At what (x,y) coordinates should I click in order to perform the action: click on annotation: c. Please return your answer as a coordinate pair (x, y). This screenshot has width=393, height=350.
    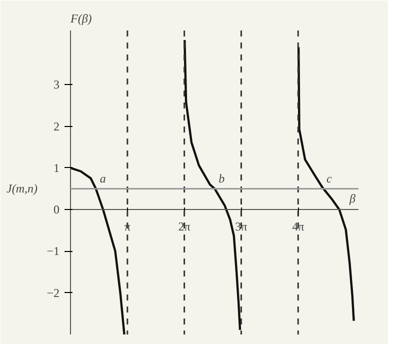
    Looking at the image, I should click on (329, 179).